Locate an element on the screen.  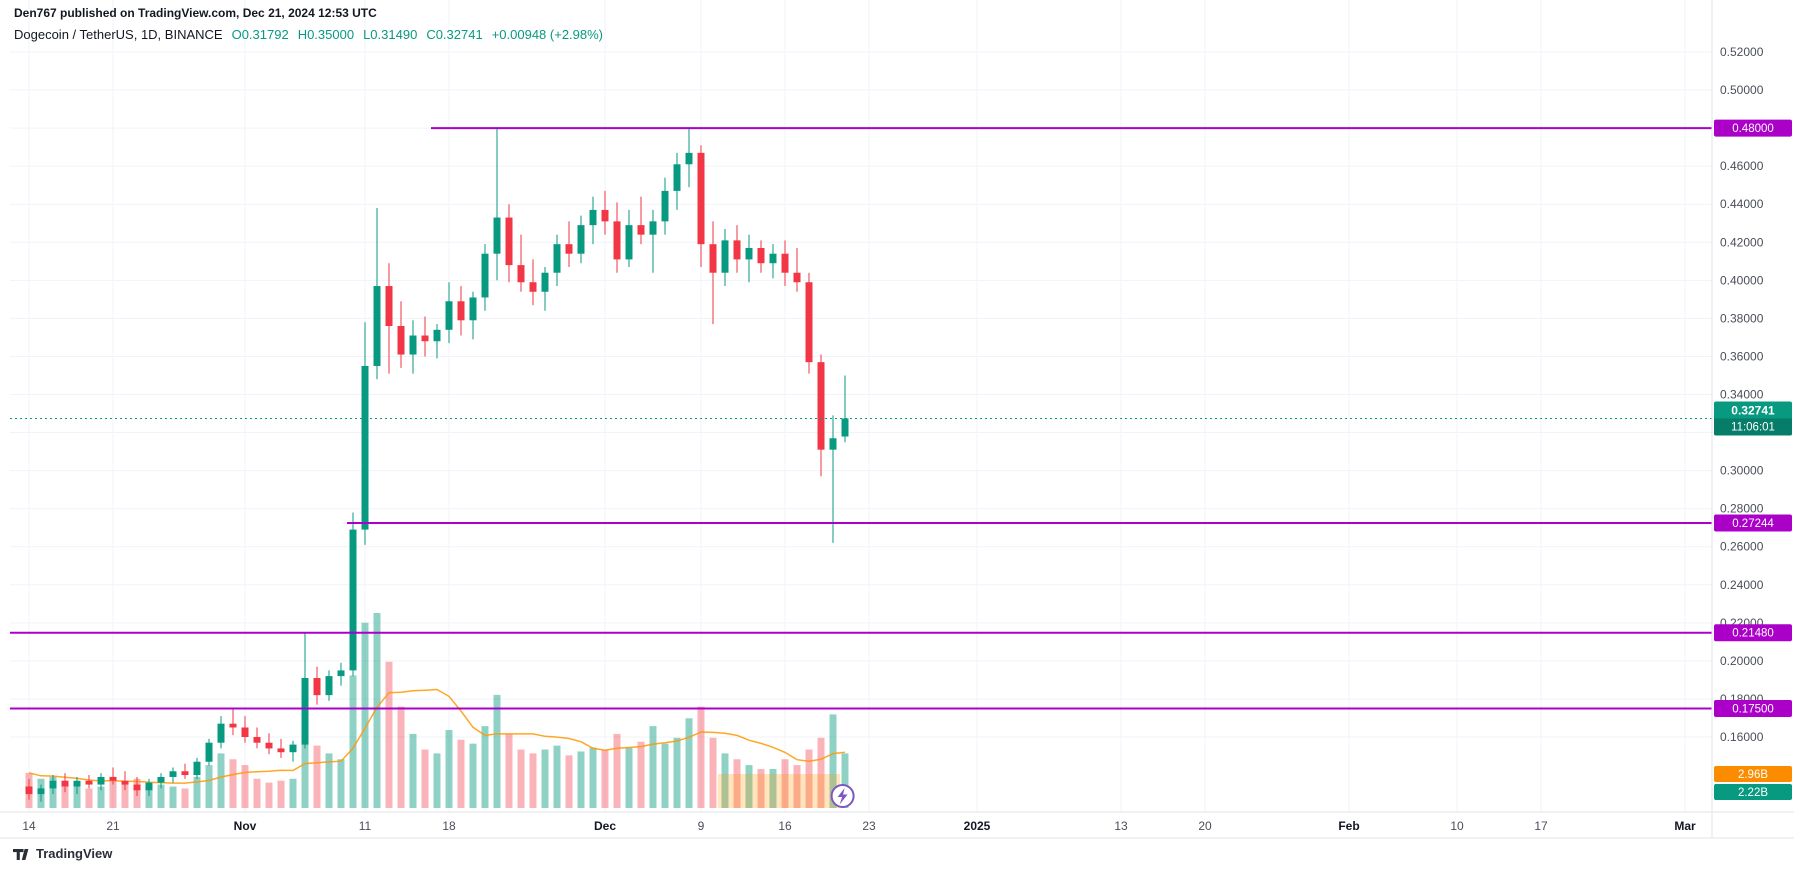
price-tick-label: 0.16000 is located at coordinates (1742, 737).